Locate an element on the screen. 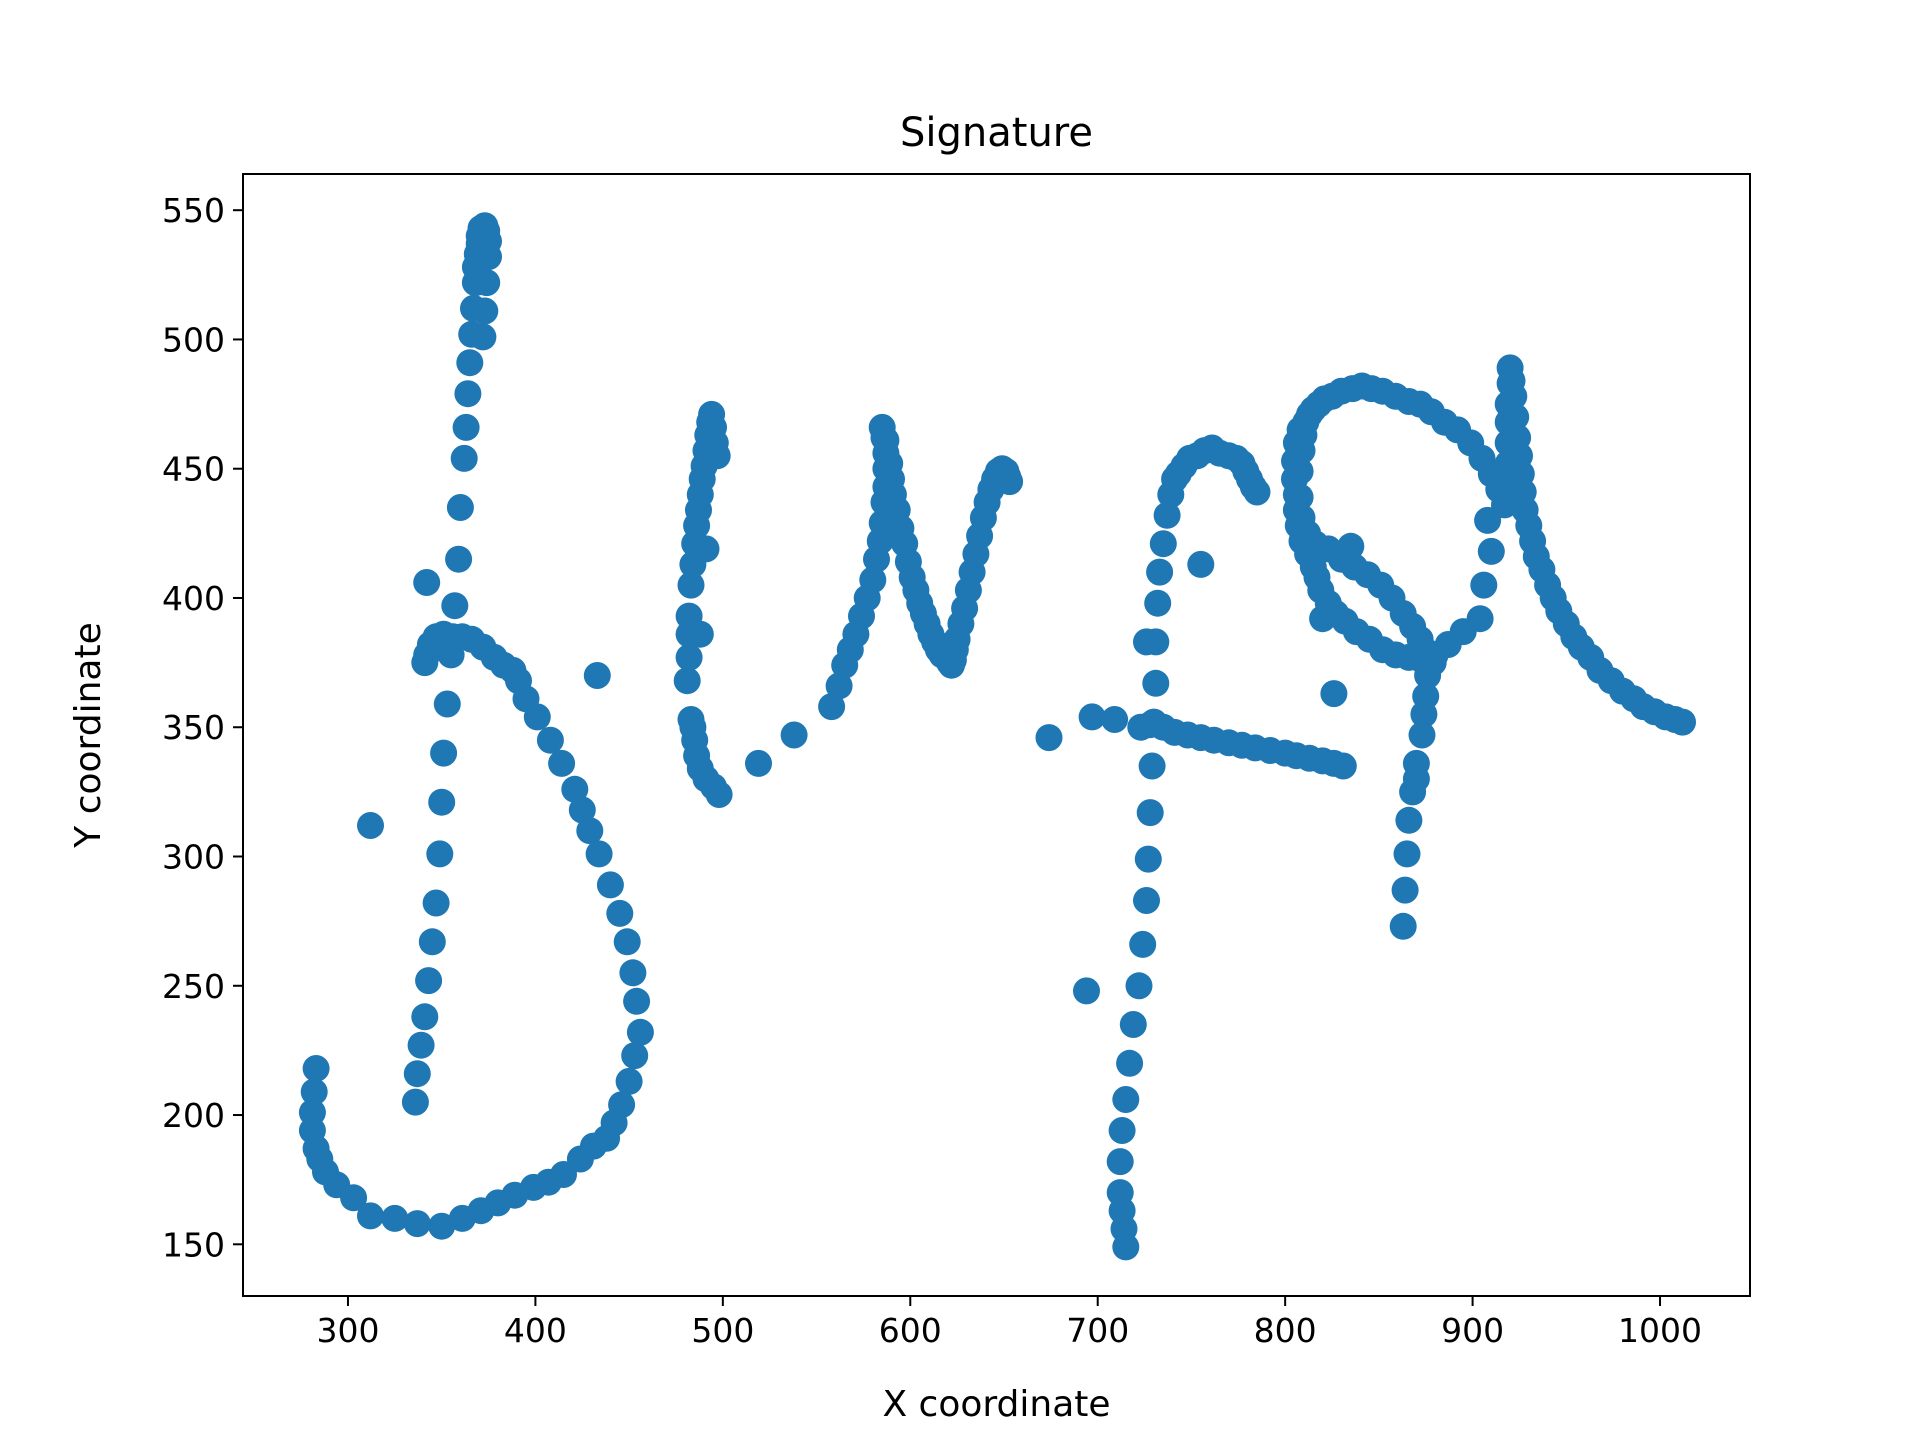  y-tick-label: 450 is located at coordinates (193, 469).